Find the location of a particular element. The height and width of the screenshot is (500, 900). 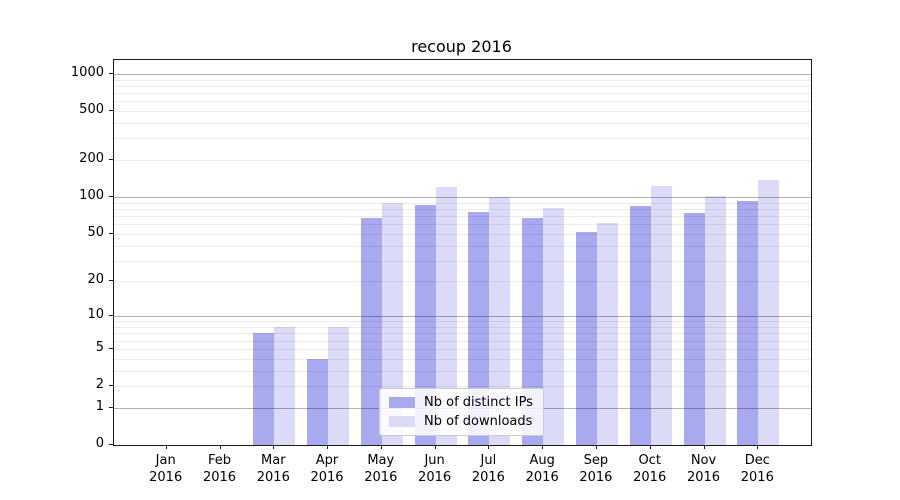

legend-label-downloads: Nb of downloads is located at coordinates (478, 421).